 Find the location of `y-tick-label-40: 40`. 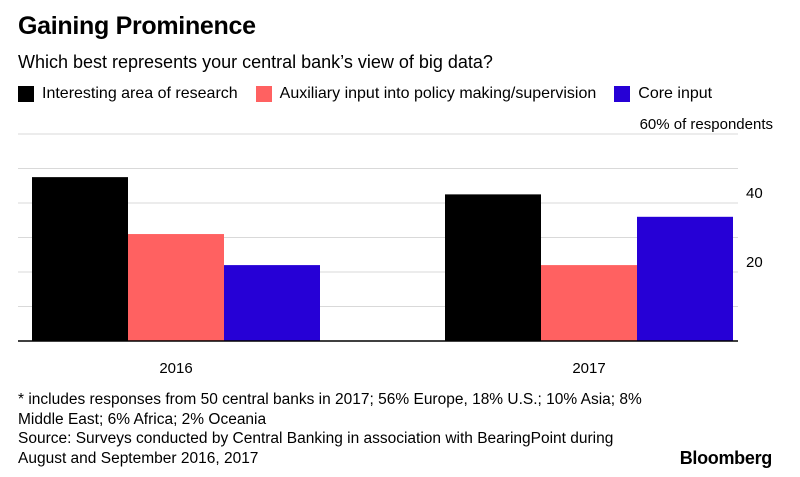

y-tick-label-40: 40 is located at coordinates (754, 193).